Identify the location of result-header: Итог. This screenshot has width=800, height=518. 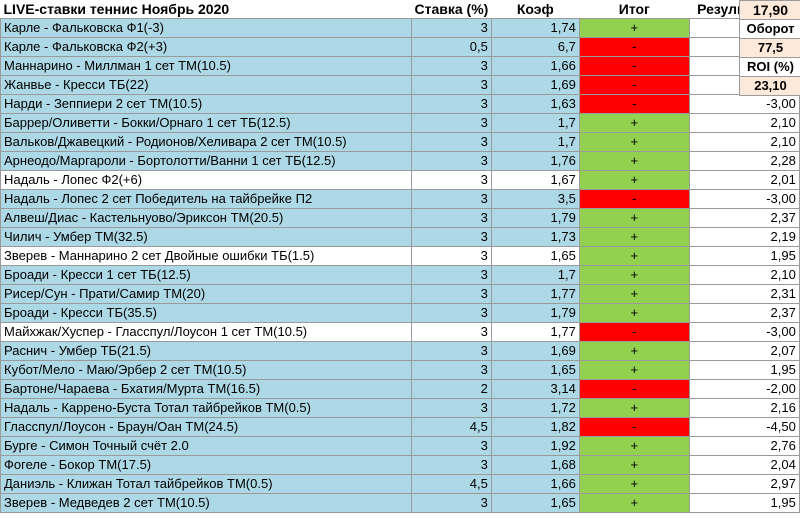
(634, 9).